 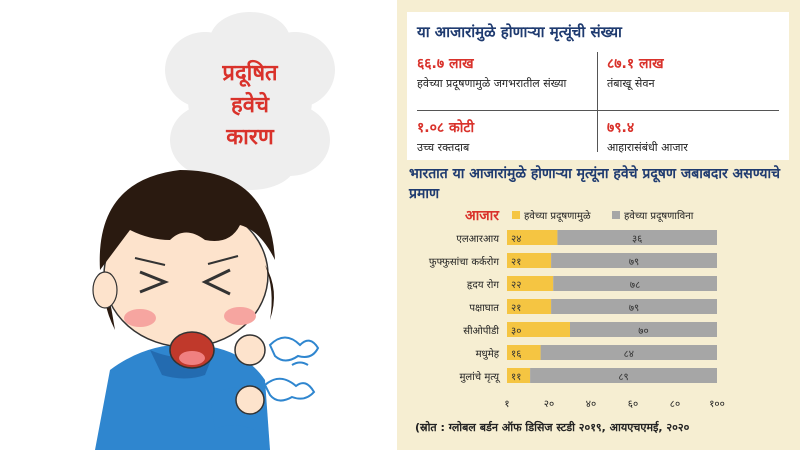 I want to click on stat-blood-pressure: १.०८ कोटी उच्च रक्तदाब, so click(x=507, y=136).